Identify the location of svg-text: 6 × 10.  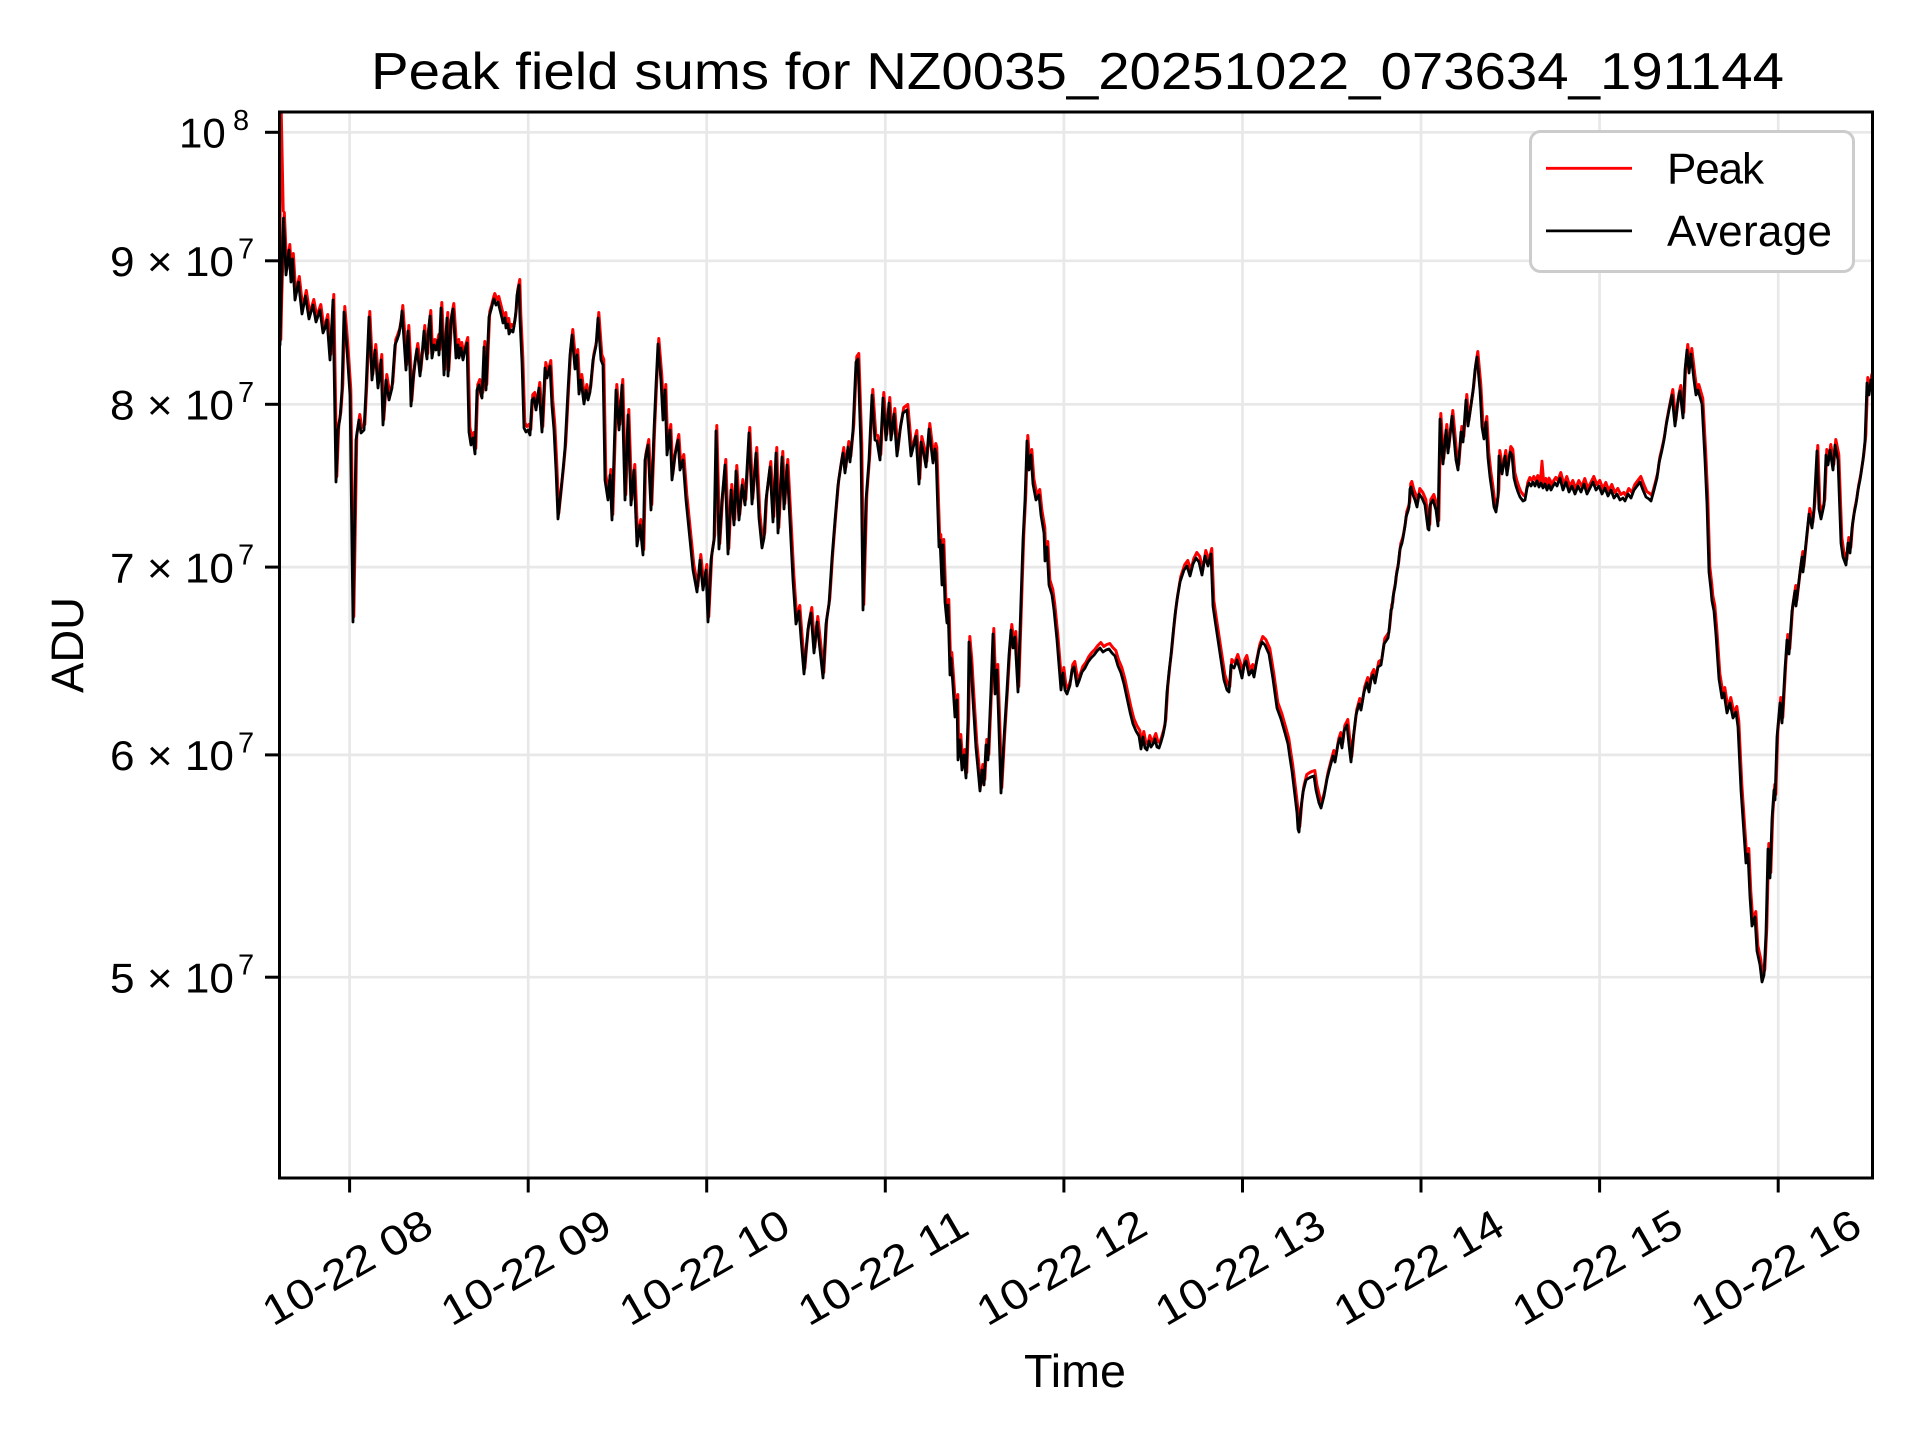
(172, 755).